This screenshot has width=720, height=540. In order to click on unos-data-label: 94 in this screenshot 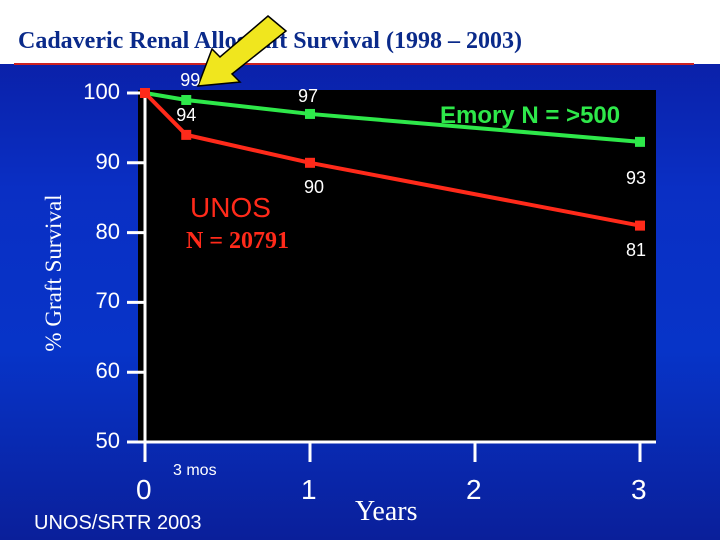, I will do `click(186, 114)`.